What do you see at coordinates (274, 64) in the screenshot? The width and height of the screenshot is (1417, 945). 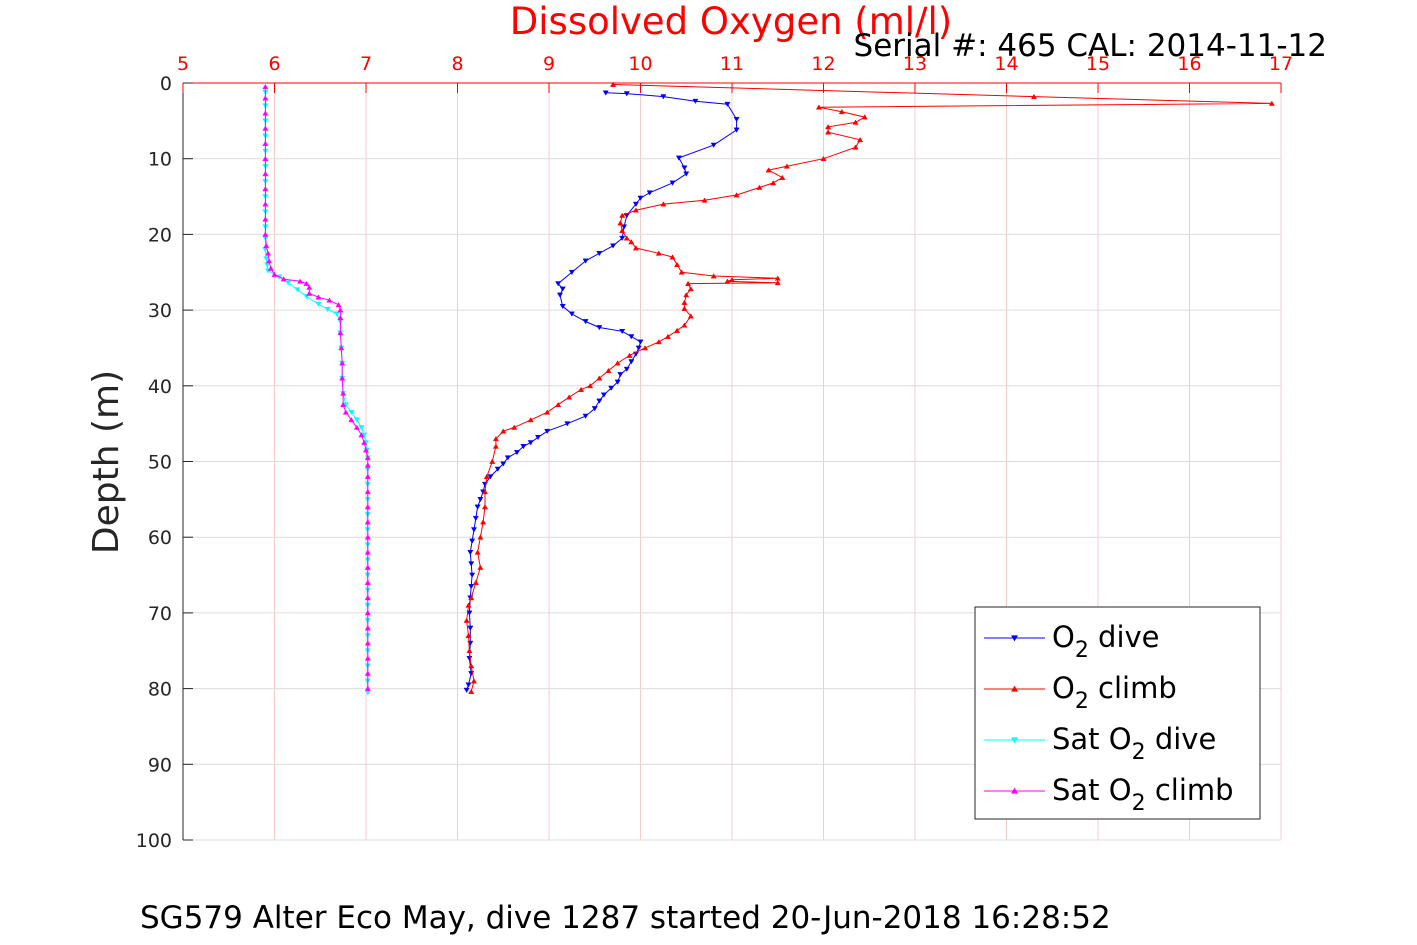 I see `x-tick-label: 6` at bounding box center [274, 64].